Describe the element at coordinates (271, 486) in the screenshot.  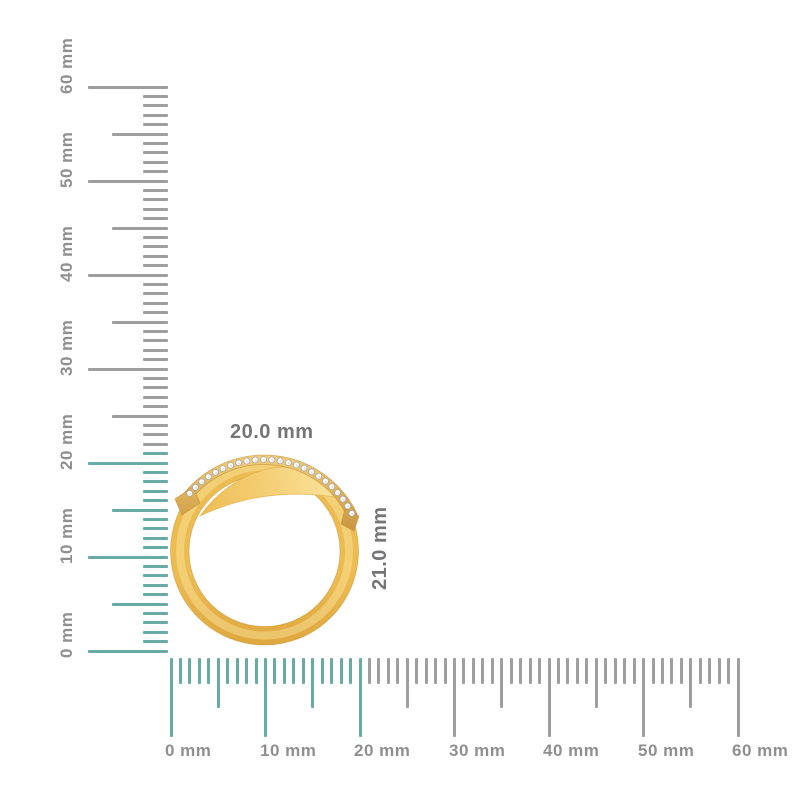
I see `diamond-stones` at that location.